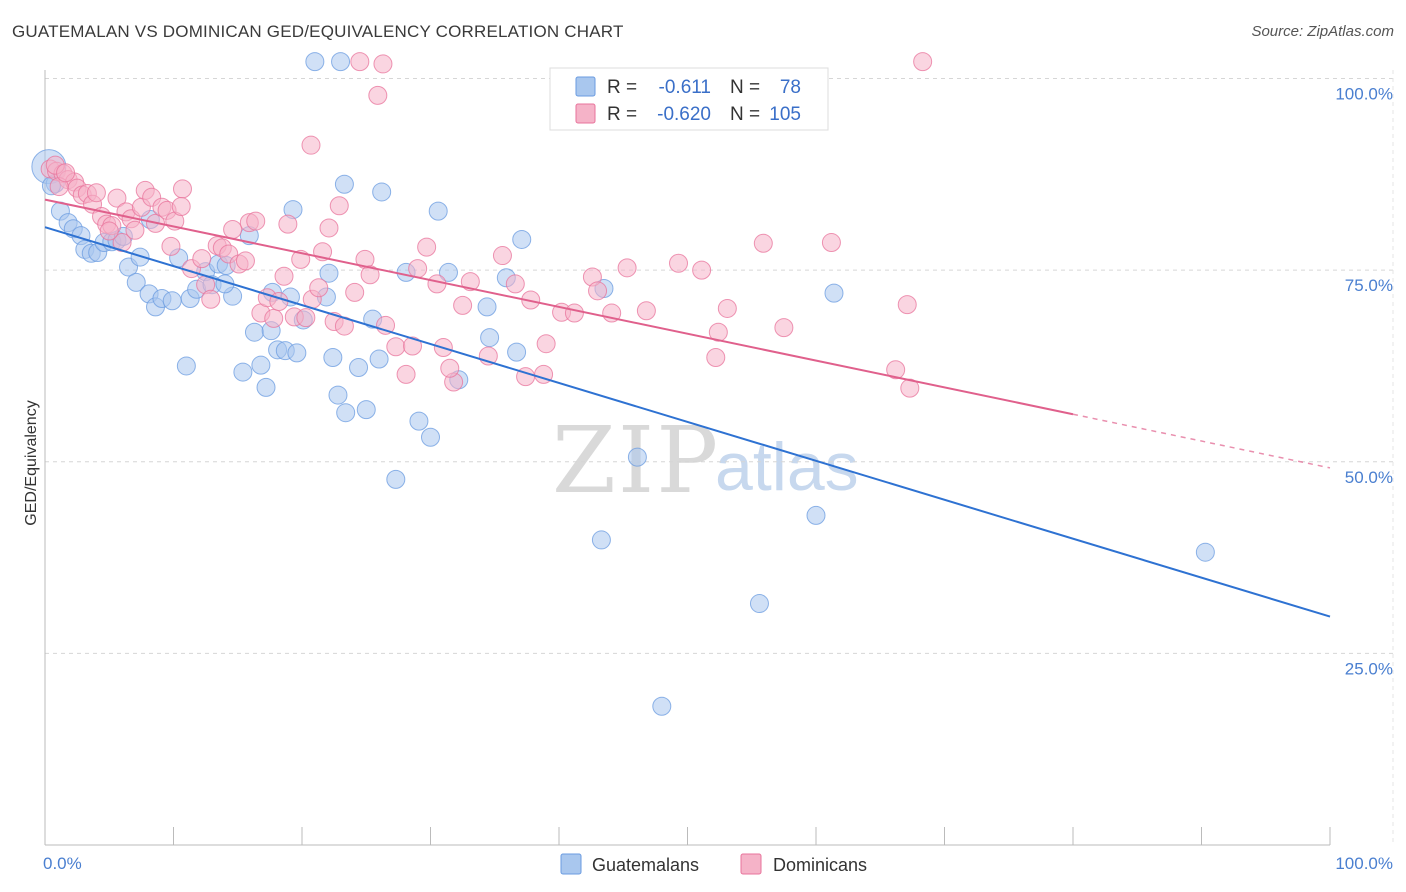 Image resolution: width=1406 pixels, height=892 pixels. Describe the element at coordinates (571, 864) in the screenshot. I see `bottom-legend-swatch-guatemalans` at that location.